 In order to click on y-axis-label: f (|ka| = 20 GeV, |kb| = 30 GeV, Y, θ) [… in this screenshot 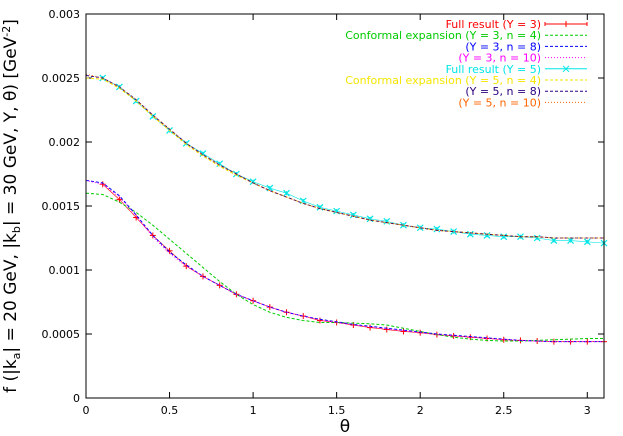, I will do `click(11, 206)`.